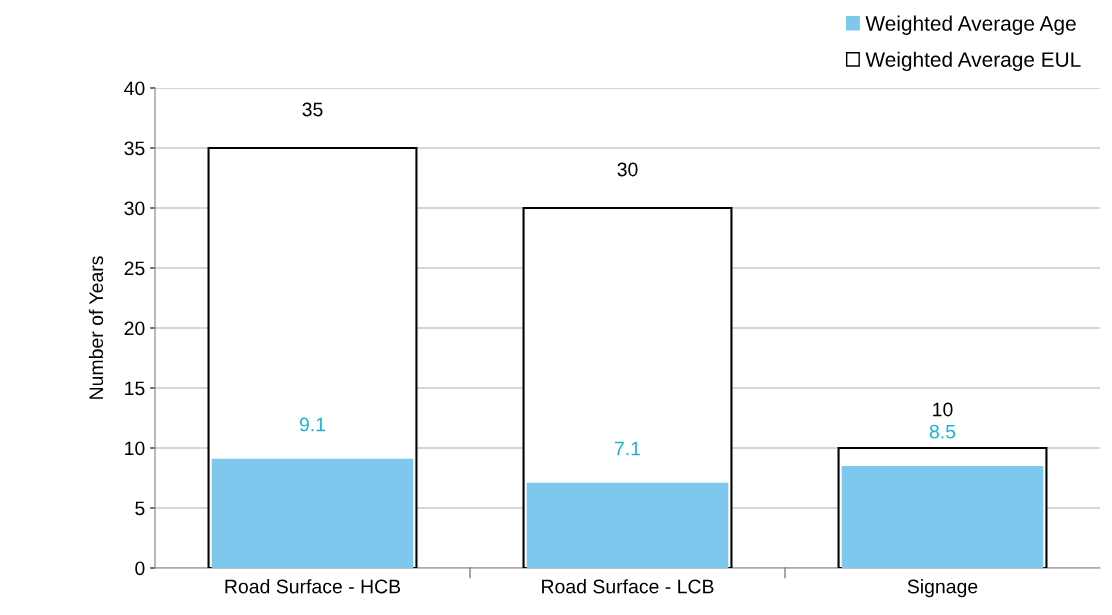 The image size is (1112, 615). Describe the element at coordinates (312, 424) in the screenshot. I see `data-label: 9.1` at that location.